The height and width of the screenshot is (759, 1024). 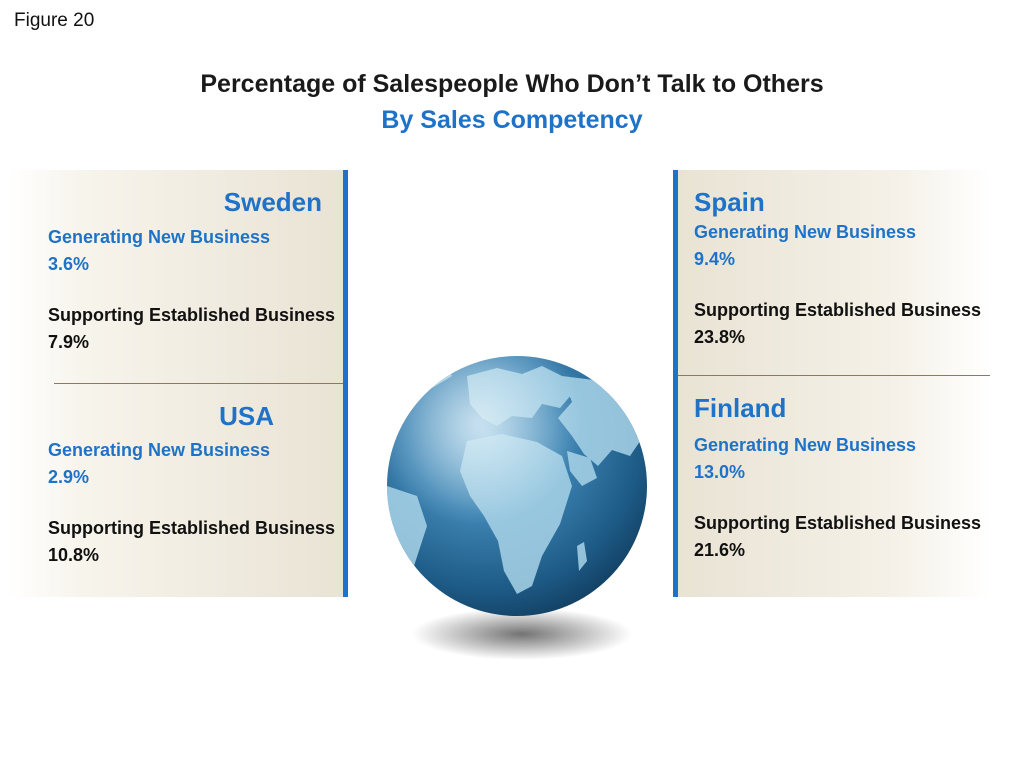 I want to click on new-business-value: 9.4%, so click(x=715, y=259).